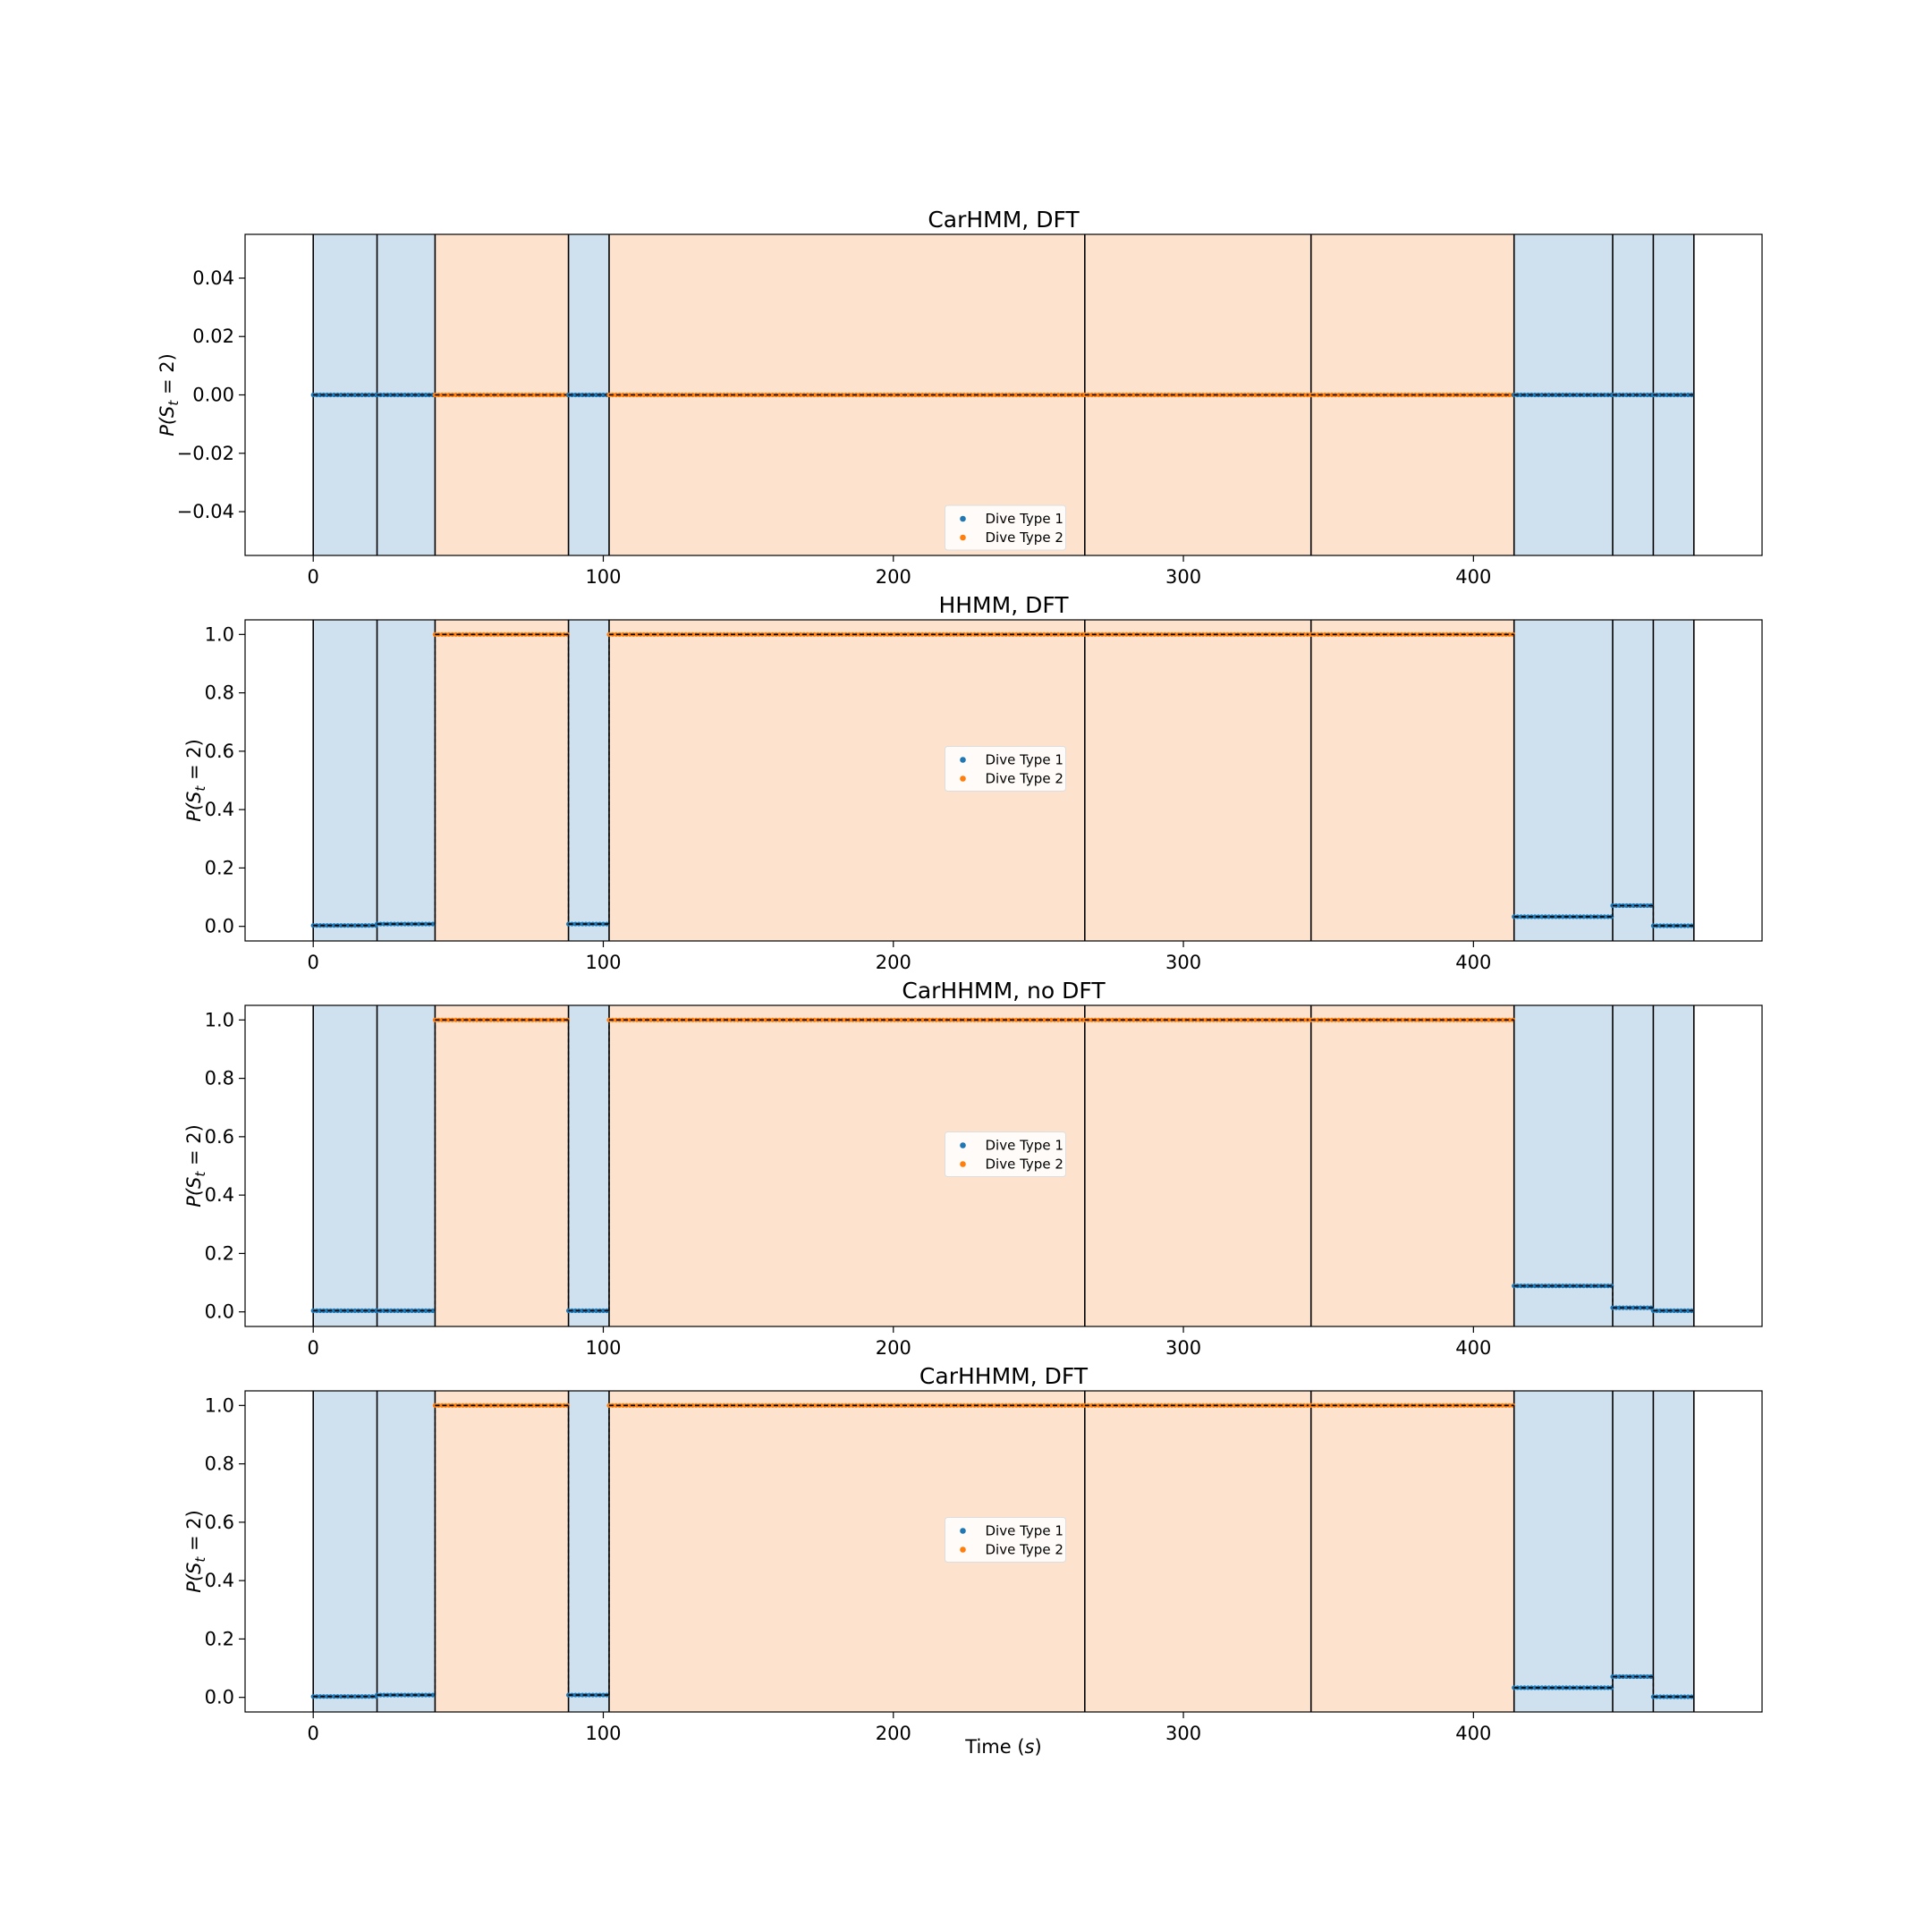 This screenshot has height=1932, width=1932. What do you see at coordinates (1024, 538) in the screenshot?
I see `legend-label: Dive Type 2` at bounding box center [1024, 538].